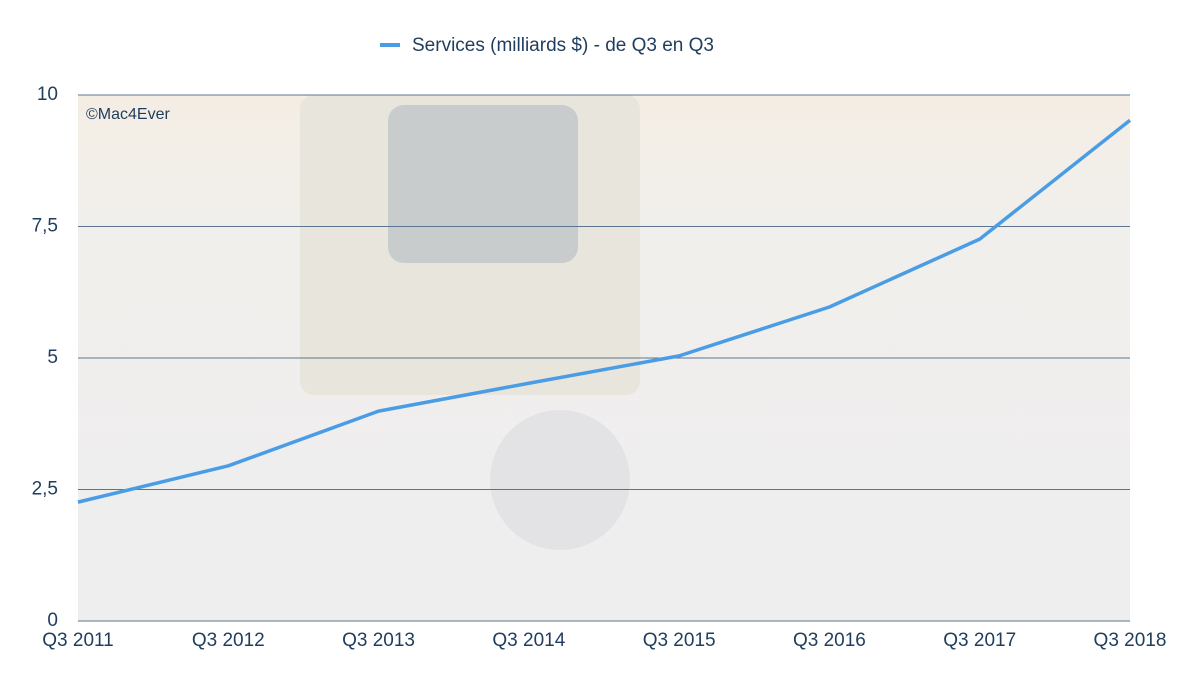 The image size is (1200, 681). What do you see at coordinates (378, 640) in the screenshot?
I see `x-tick-label: Q3 2013` at bounding box center [378, 640].